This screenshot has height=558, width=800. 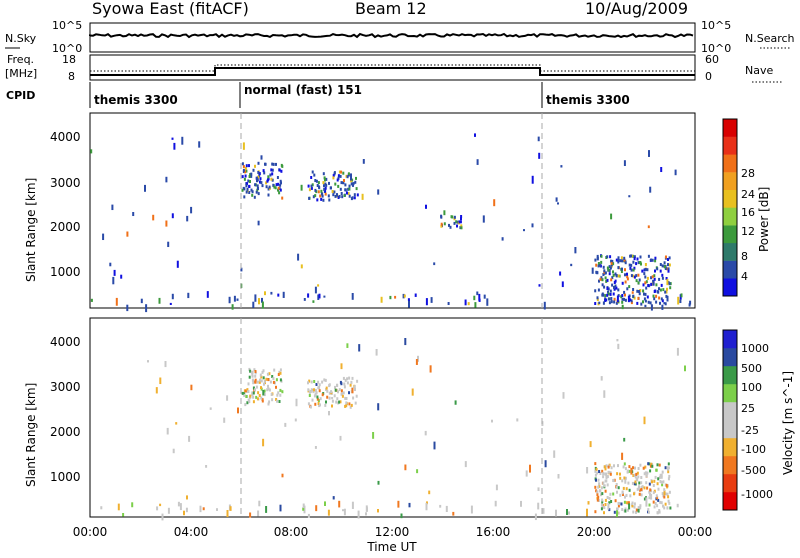 What do you see at coordinates (730, 420) in the screenshot?
I see `velocity-colorbar-blocks` at bounding box center [730, 420].